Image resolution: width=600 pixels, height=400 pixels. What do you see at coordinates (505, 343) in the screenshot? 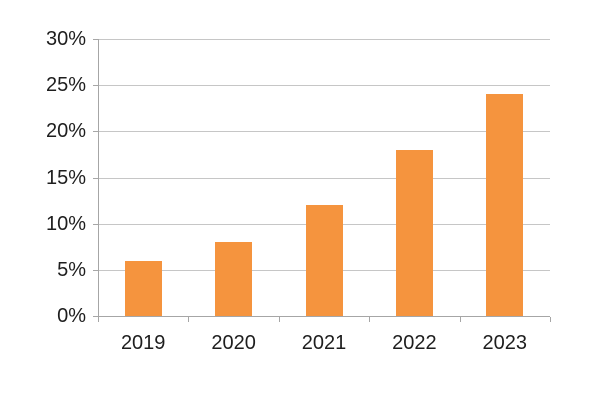
I see `x-axis-label: 2023` at bounding box center [505, 343].